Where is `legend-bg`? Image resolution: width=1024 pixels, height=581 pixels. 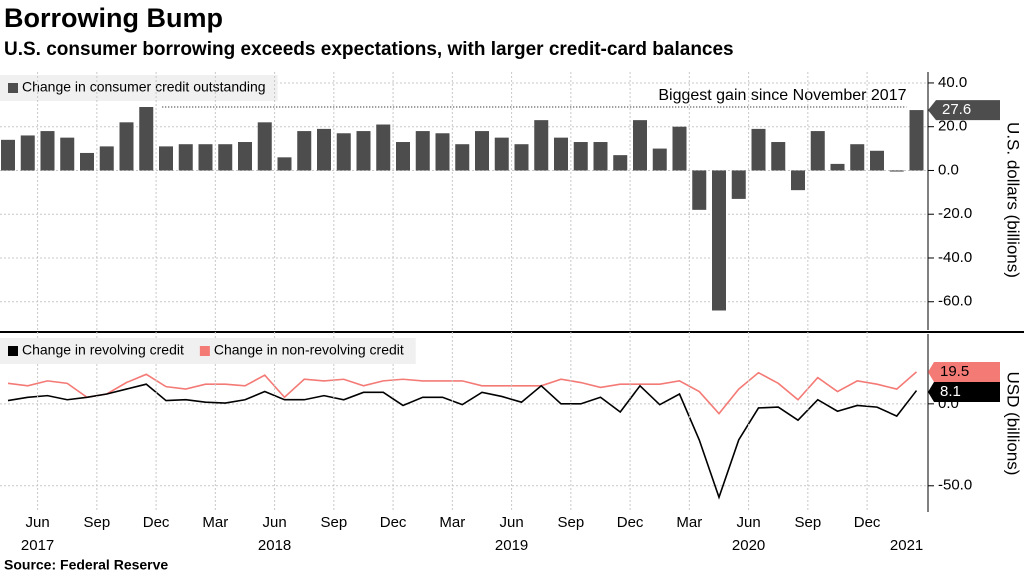 legend-bg is located at coordinates (139, 88).